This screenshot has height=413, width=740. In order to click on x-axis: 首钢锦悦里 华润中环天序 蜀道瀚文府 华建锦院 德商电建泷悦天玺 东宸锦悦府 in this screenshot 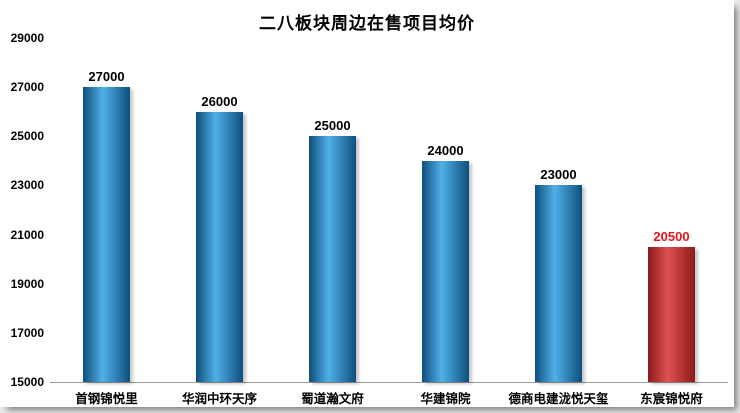, I will do `click(366, 394)`.